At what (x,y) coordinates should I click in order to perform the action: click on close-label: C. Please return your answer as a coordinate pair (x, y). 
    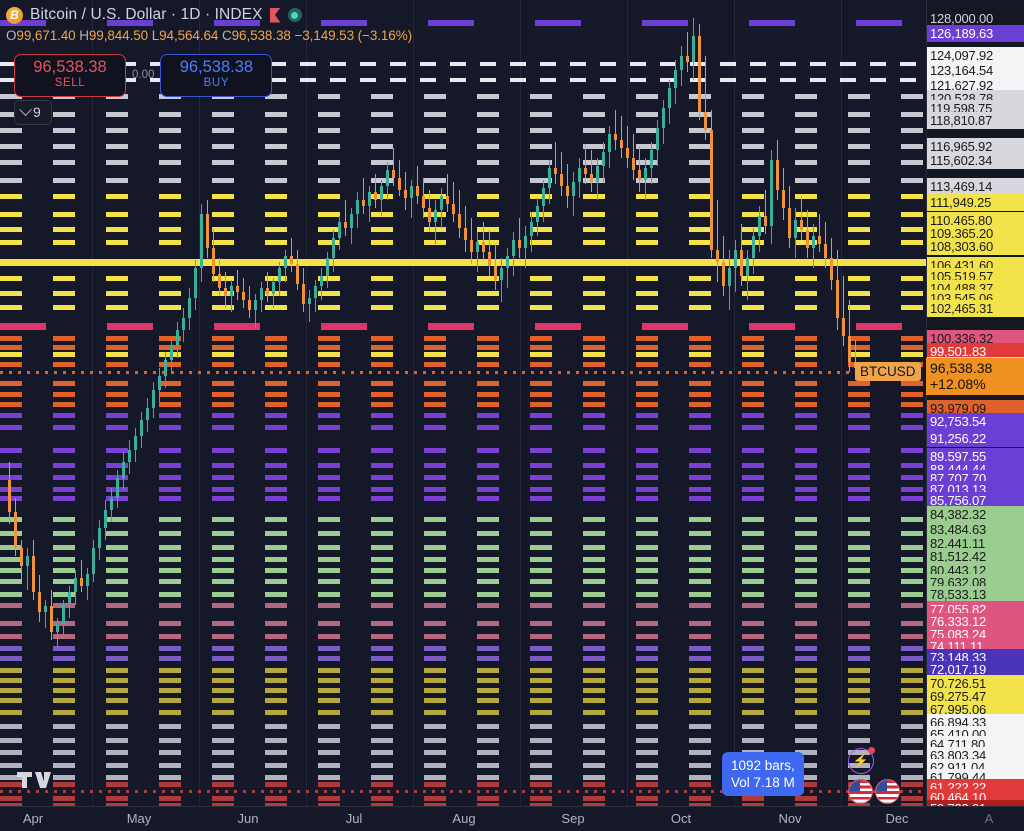
    Looking at the image, I should click on (226, 35).